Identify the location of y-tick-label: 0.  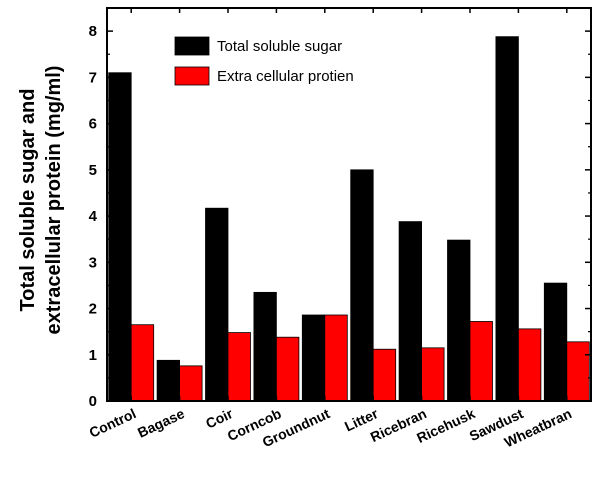
(93, 401).